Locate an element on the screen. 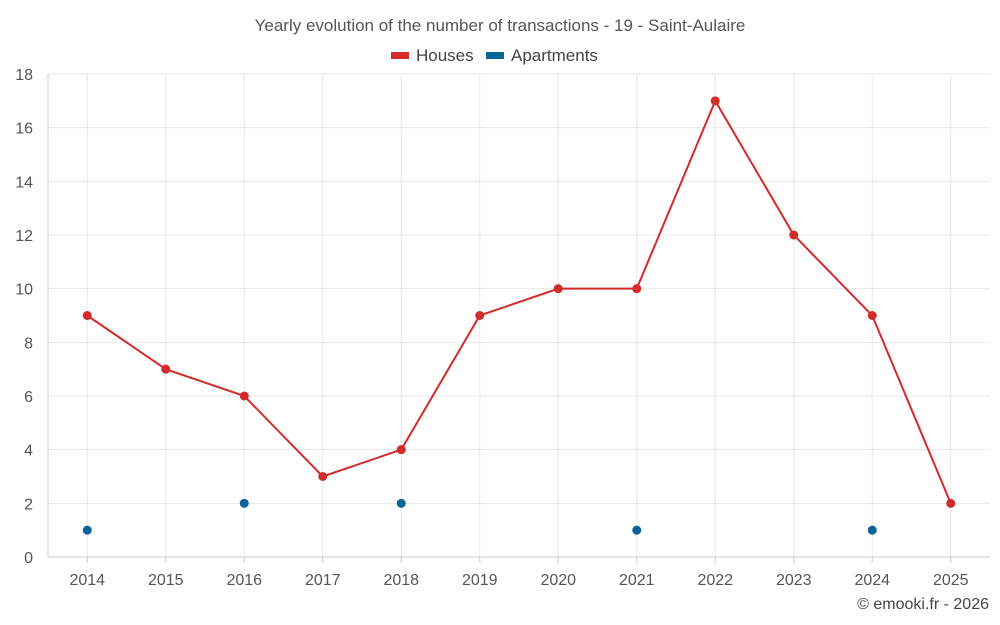 The height and width of the screenshot is (625, 1000). y-tick-label: 2 is located at coordinates (28, 504).